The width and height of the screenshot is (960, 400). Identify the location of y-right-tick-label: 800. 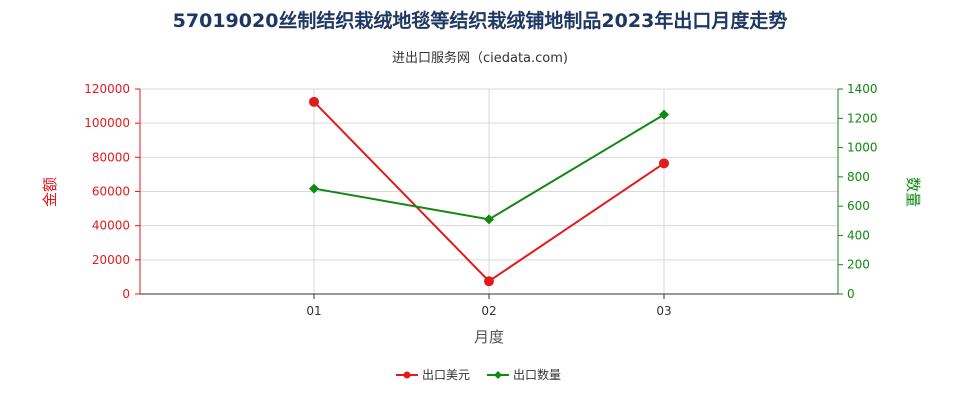
(858, 177).